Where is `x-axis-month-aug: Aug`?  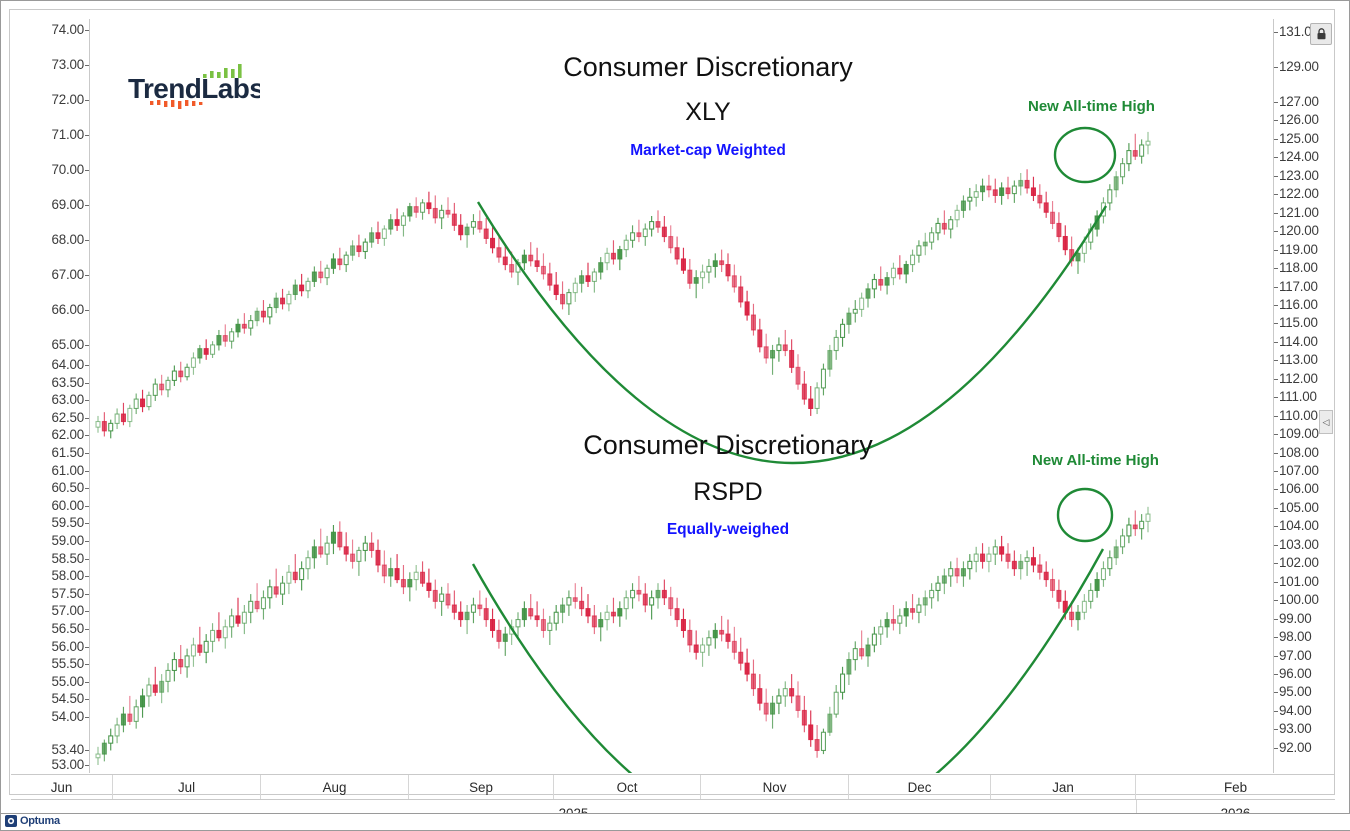 x-axis-month-aug: Aug is located at coordinates (335, 787).